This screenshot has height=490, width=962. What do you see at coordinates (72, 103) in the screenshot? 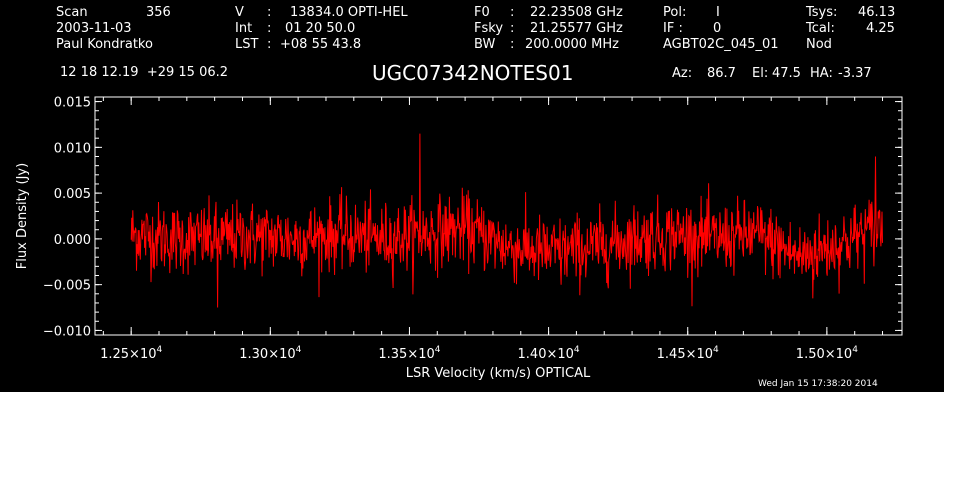
I see `y-tick-label: 0.015` at bounding box center [72, 103].